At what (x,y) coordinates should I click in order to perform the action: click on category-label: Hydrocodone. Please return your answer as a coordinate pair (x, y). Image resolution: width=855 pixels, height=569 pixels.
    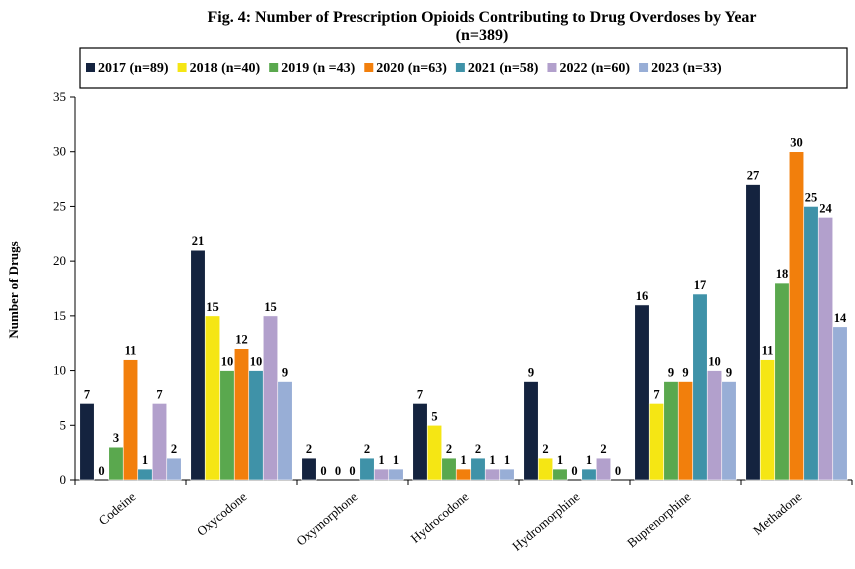
    Looking at the image, I should click on (440, 517).